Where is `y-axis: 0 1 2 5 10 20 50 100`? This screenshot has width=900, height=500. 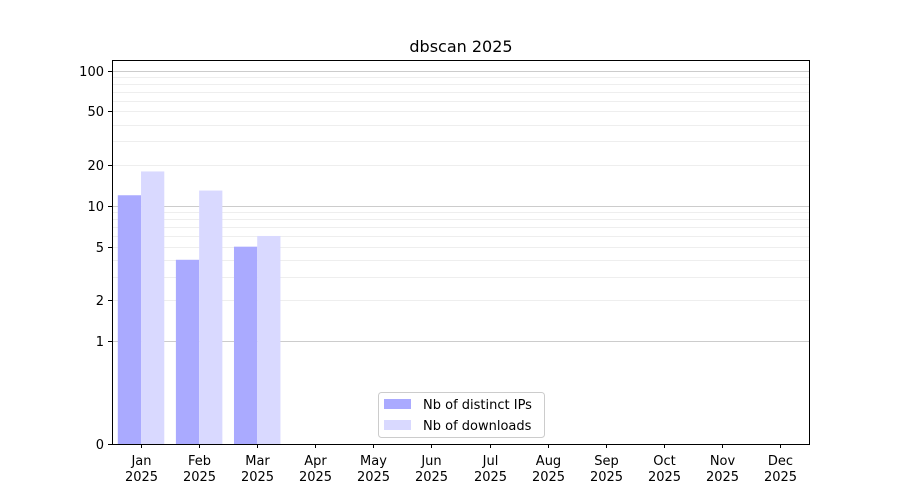
y-axis: 0 1 2 5 10 20 50 100 is located at coordinates (95, 259).